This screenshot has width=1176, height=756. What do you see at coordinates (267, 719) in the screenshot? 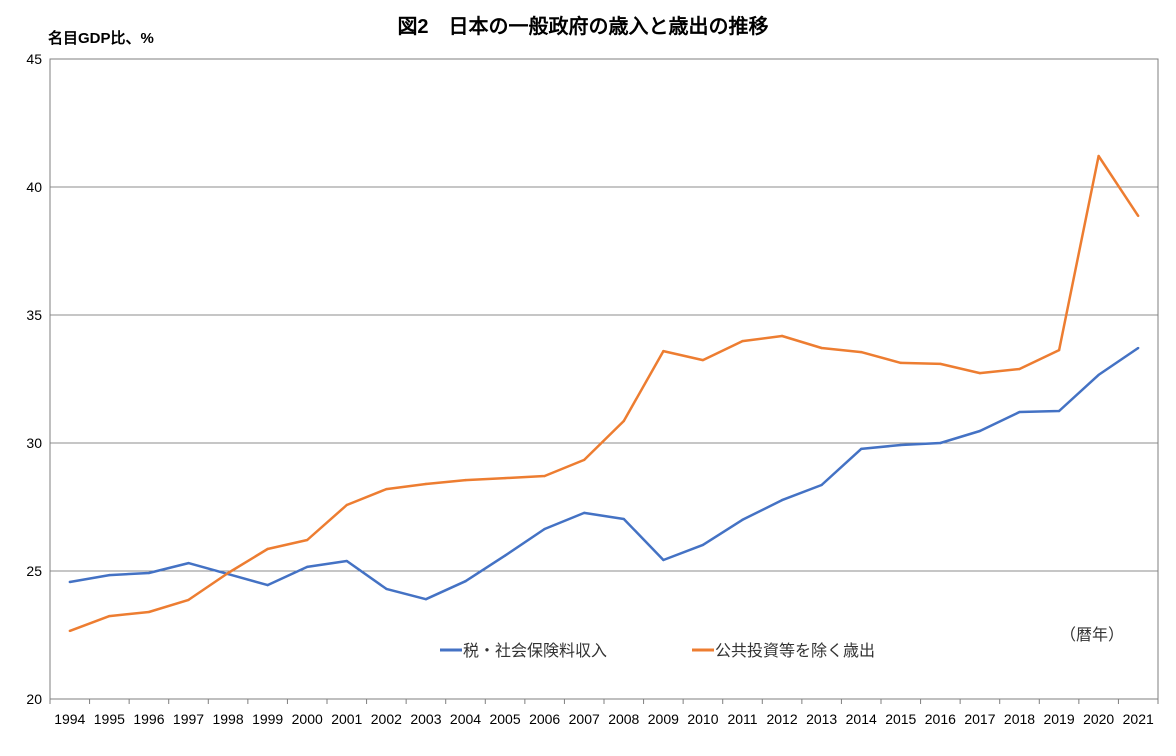
I see `x-tick-label: 1999` at bounding box center [267, 719].